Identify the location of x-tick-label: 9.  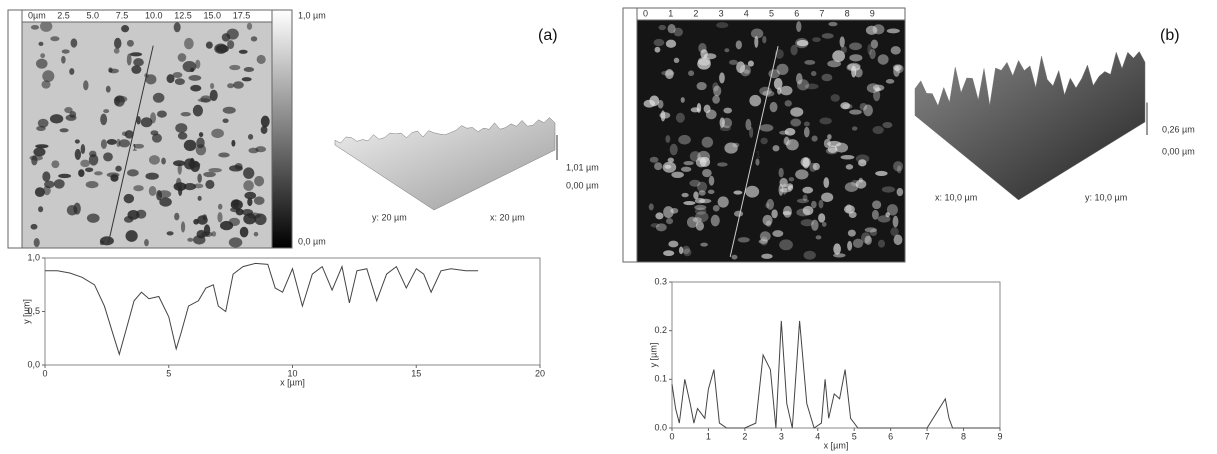
(999, 436).